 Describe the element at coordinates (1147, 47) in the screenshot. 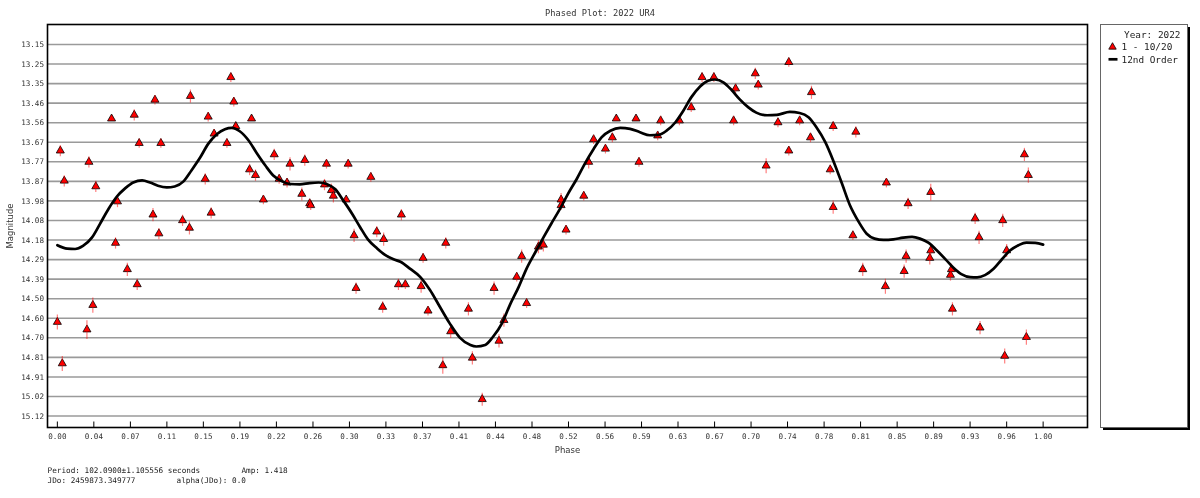

I see `legend-label: 1 - 10/20` at that location.